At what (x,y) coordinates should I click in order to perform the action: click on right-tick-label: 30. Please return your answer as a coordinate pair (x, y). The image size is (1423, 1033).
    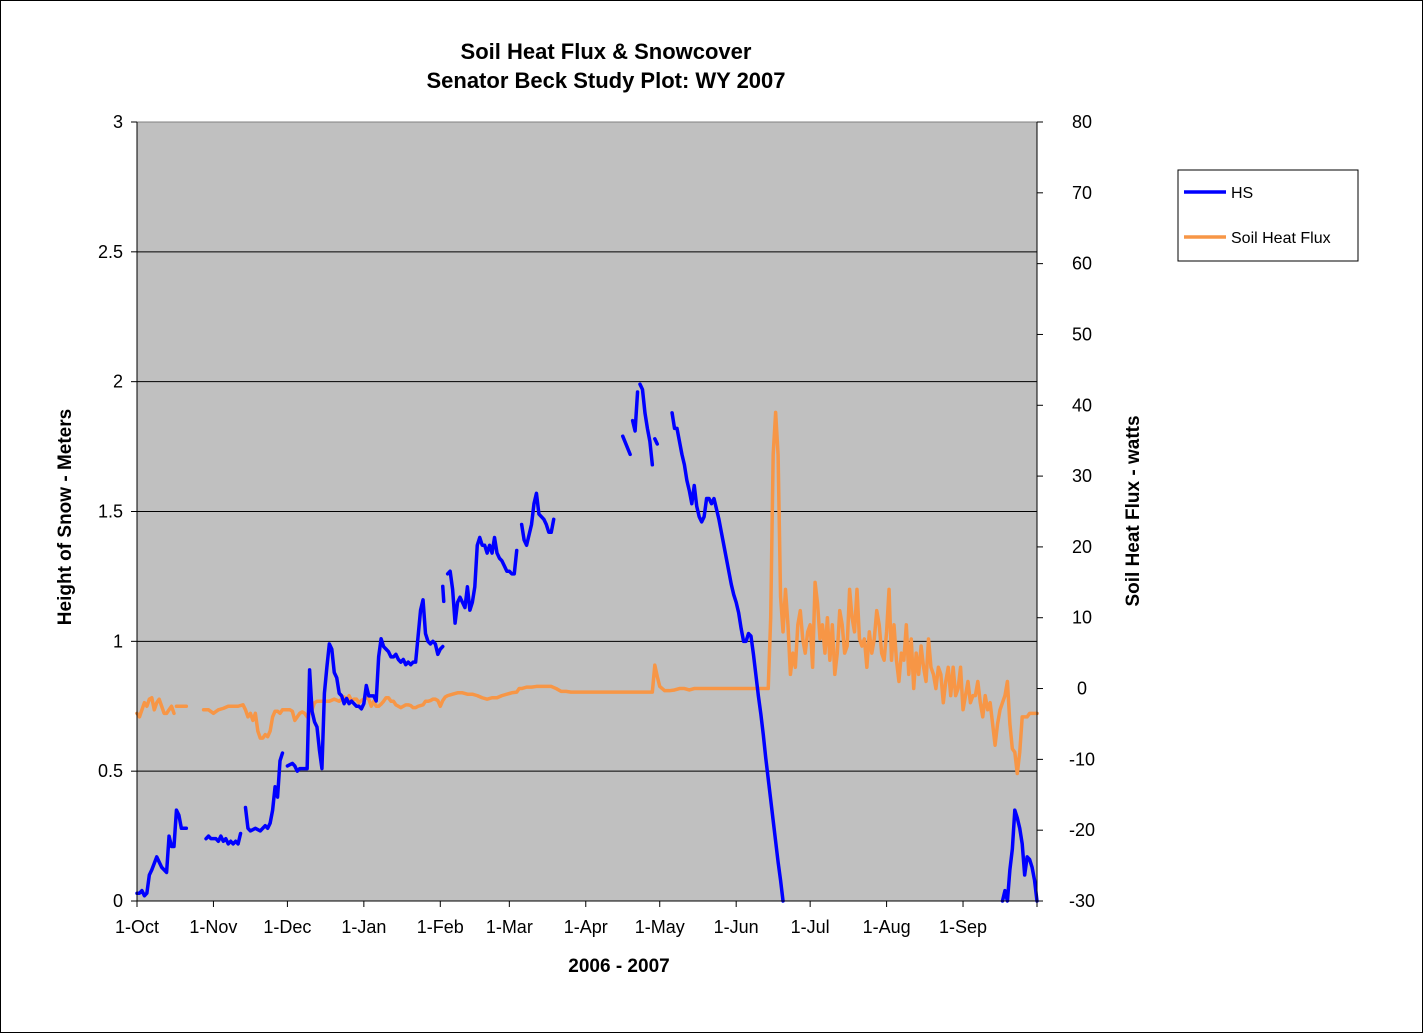
    Looking at the image, I should click on (1082, 476).